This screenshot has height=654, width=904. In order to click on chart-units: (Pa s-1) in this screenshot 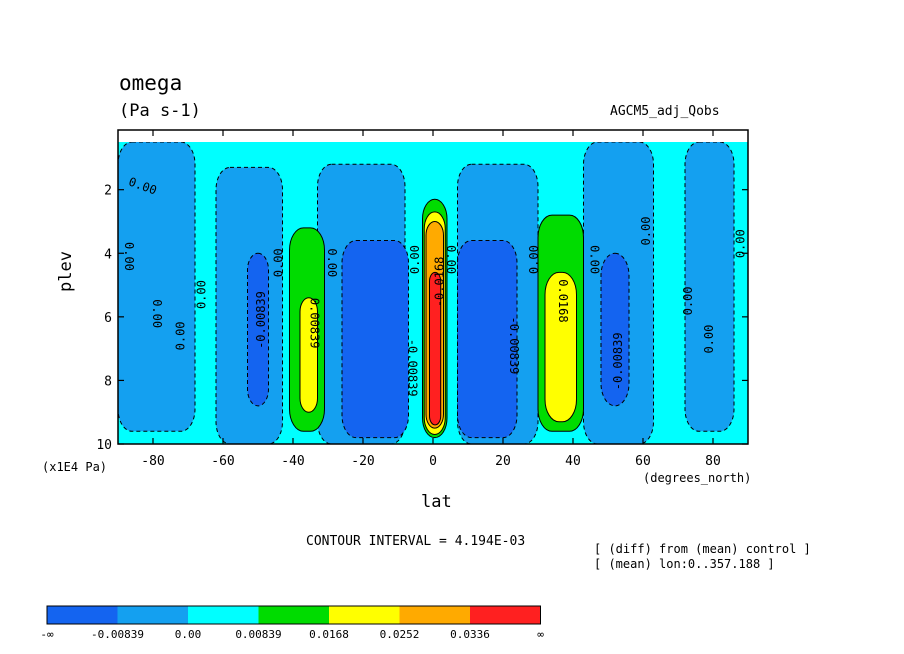, I will do `click(160, 111)`.